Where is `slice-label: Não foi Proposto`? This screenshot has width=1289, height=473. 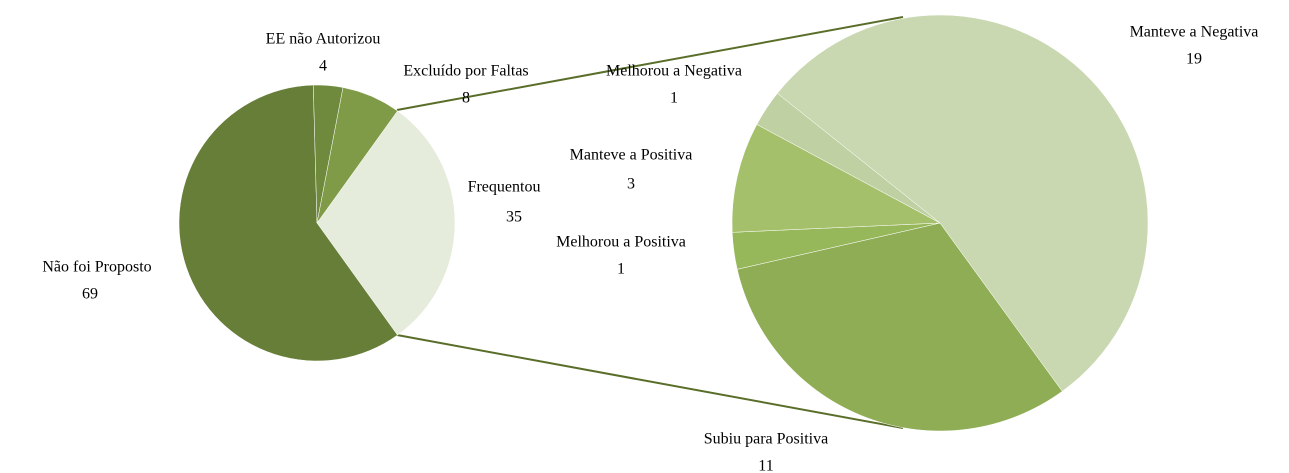
slice-label: Não foi Proposto is located at coordinates (96, 267).